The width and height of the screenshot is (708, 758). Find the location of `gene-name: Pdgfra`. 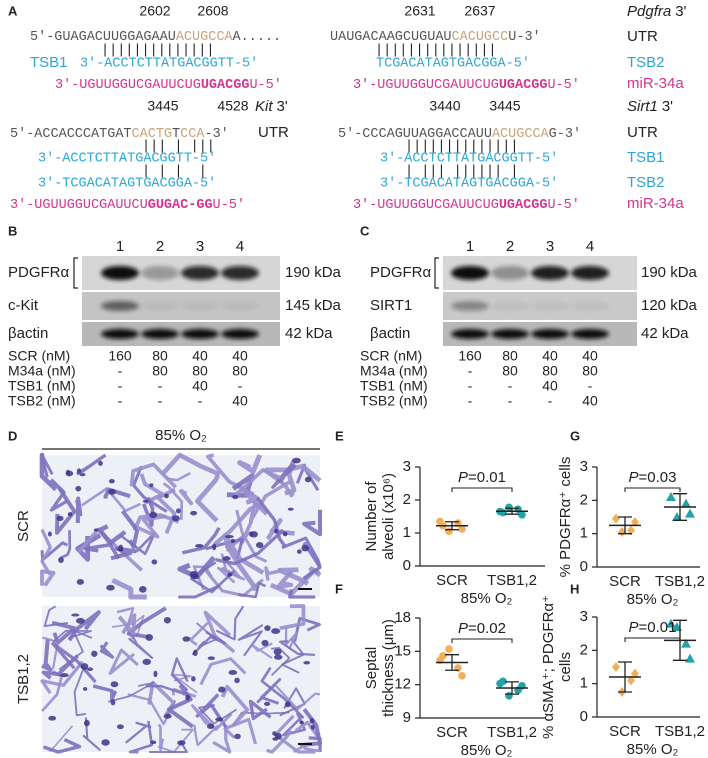

gene-name: Pdgfra is located at coordinates (649, 11).